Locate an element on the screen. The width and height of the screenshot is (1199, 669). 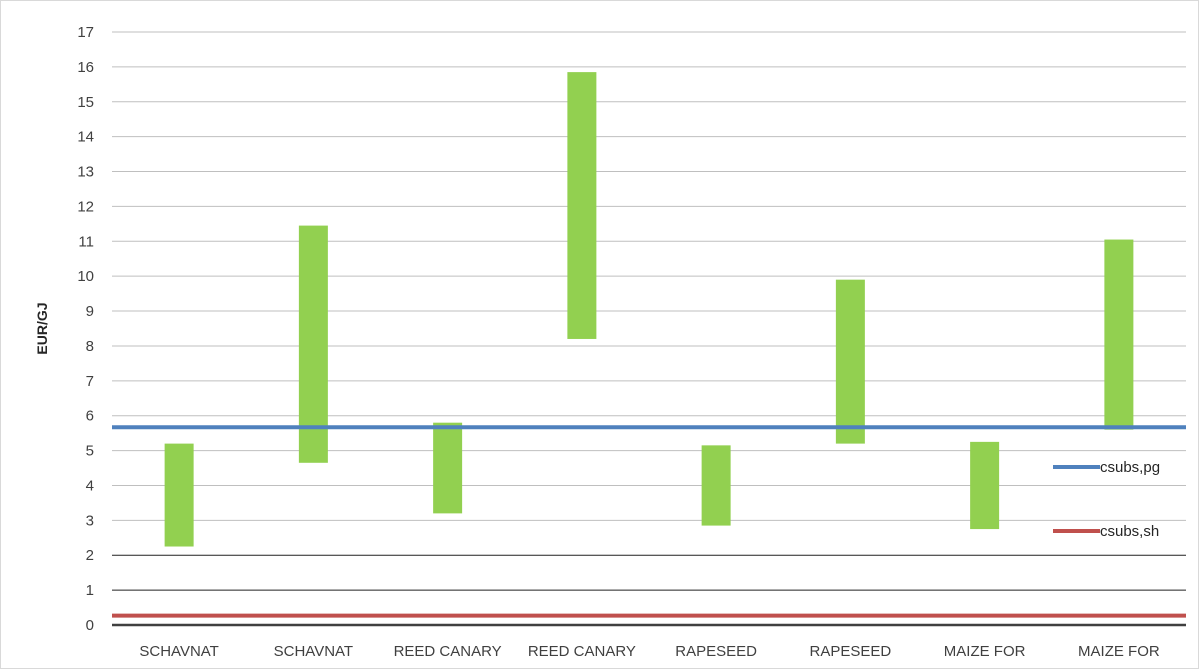
x-tick-label: RAPESEEDCALT is located at coordinates (851, 656).